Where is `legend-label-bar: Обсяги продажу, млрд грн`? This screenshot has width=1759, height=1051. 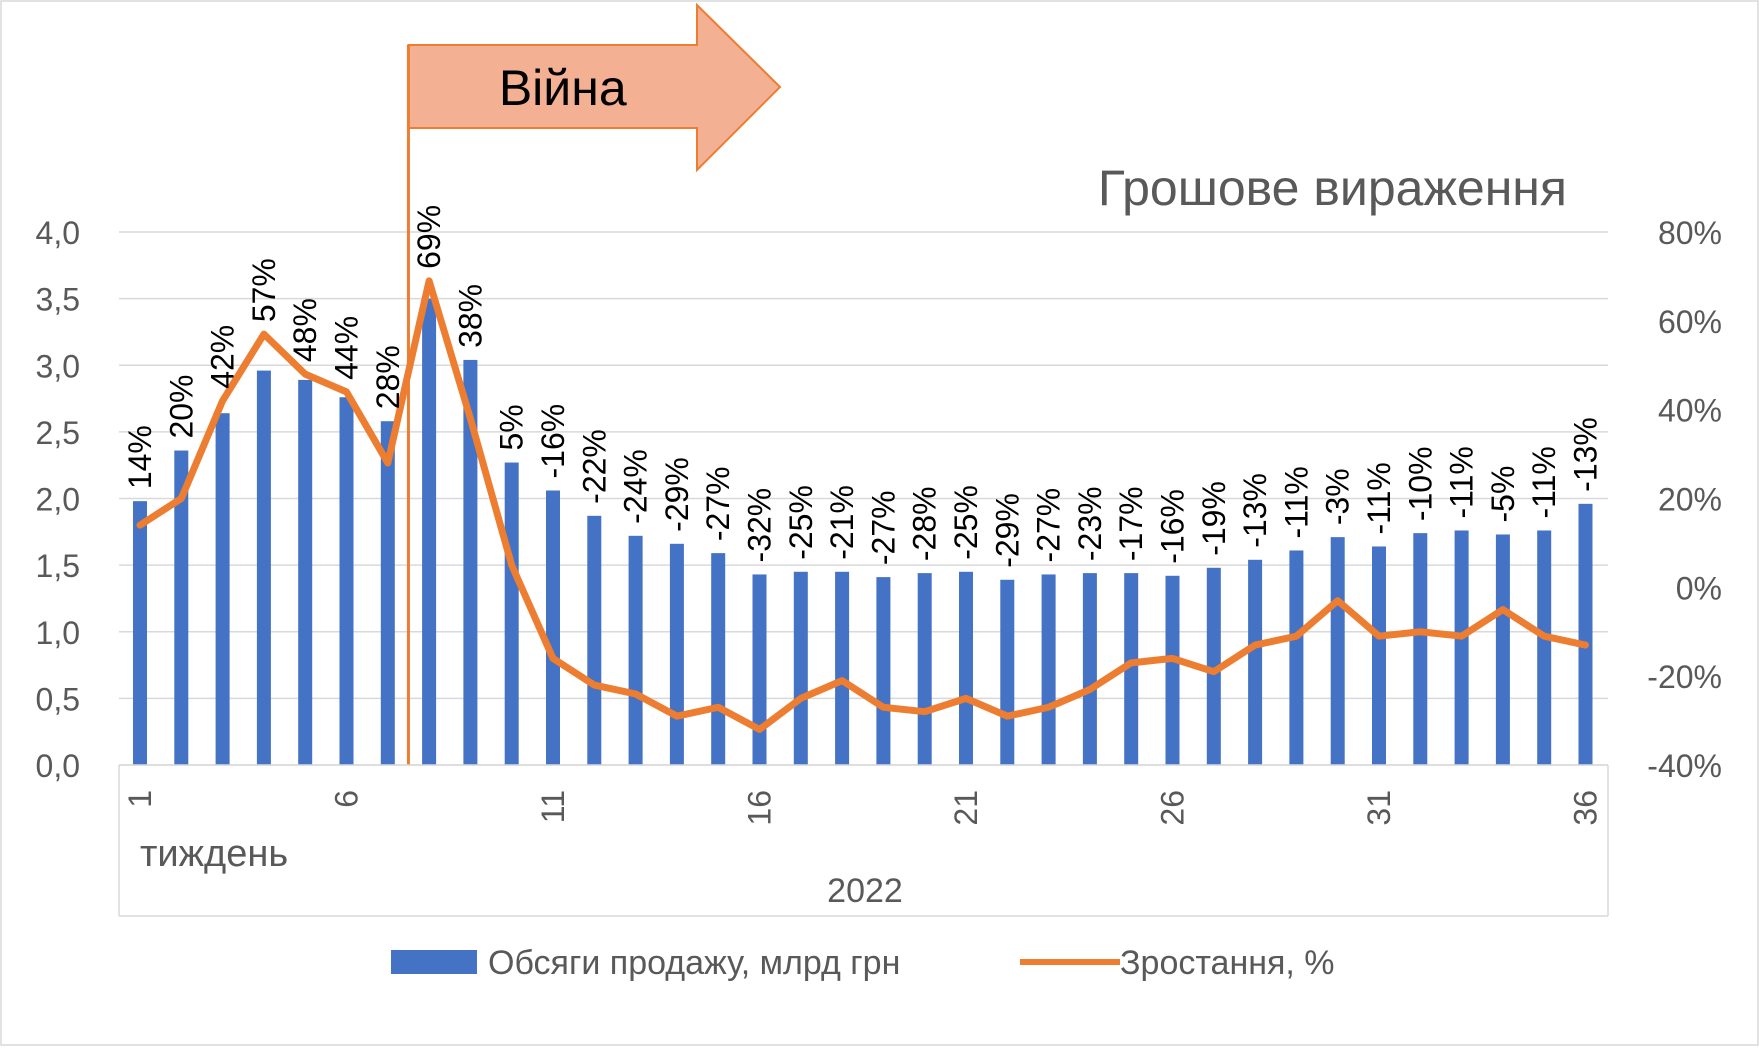 legend-label-bar: Обсяги продажу, млрд грн is located at coordinates (694, 963).